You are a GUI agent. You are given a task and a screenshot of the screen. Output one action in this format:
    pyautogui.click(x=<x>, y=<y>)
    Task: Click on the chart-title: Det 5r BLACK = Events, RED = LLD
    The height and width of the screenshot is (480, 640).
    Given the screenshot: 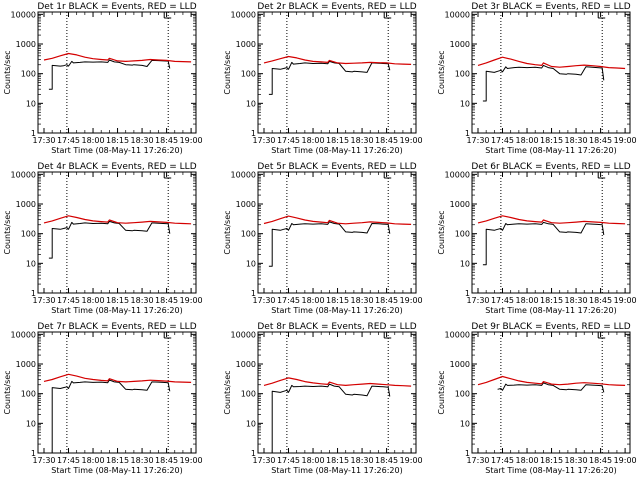 What is the action you would take?
    pyautogui.click(x=336, y=167)
    